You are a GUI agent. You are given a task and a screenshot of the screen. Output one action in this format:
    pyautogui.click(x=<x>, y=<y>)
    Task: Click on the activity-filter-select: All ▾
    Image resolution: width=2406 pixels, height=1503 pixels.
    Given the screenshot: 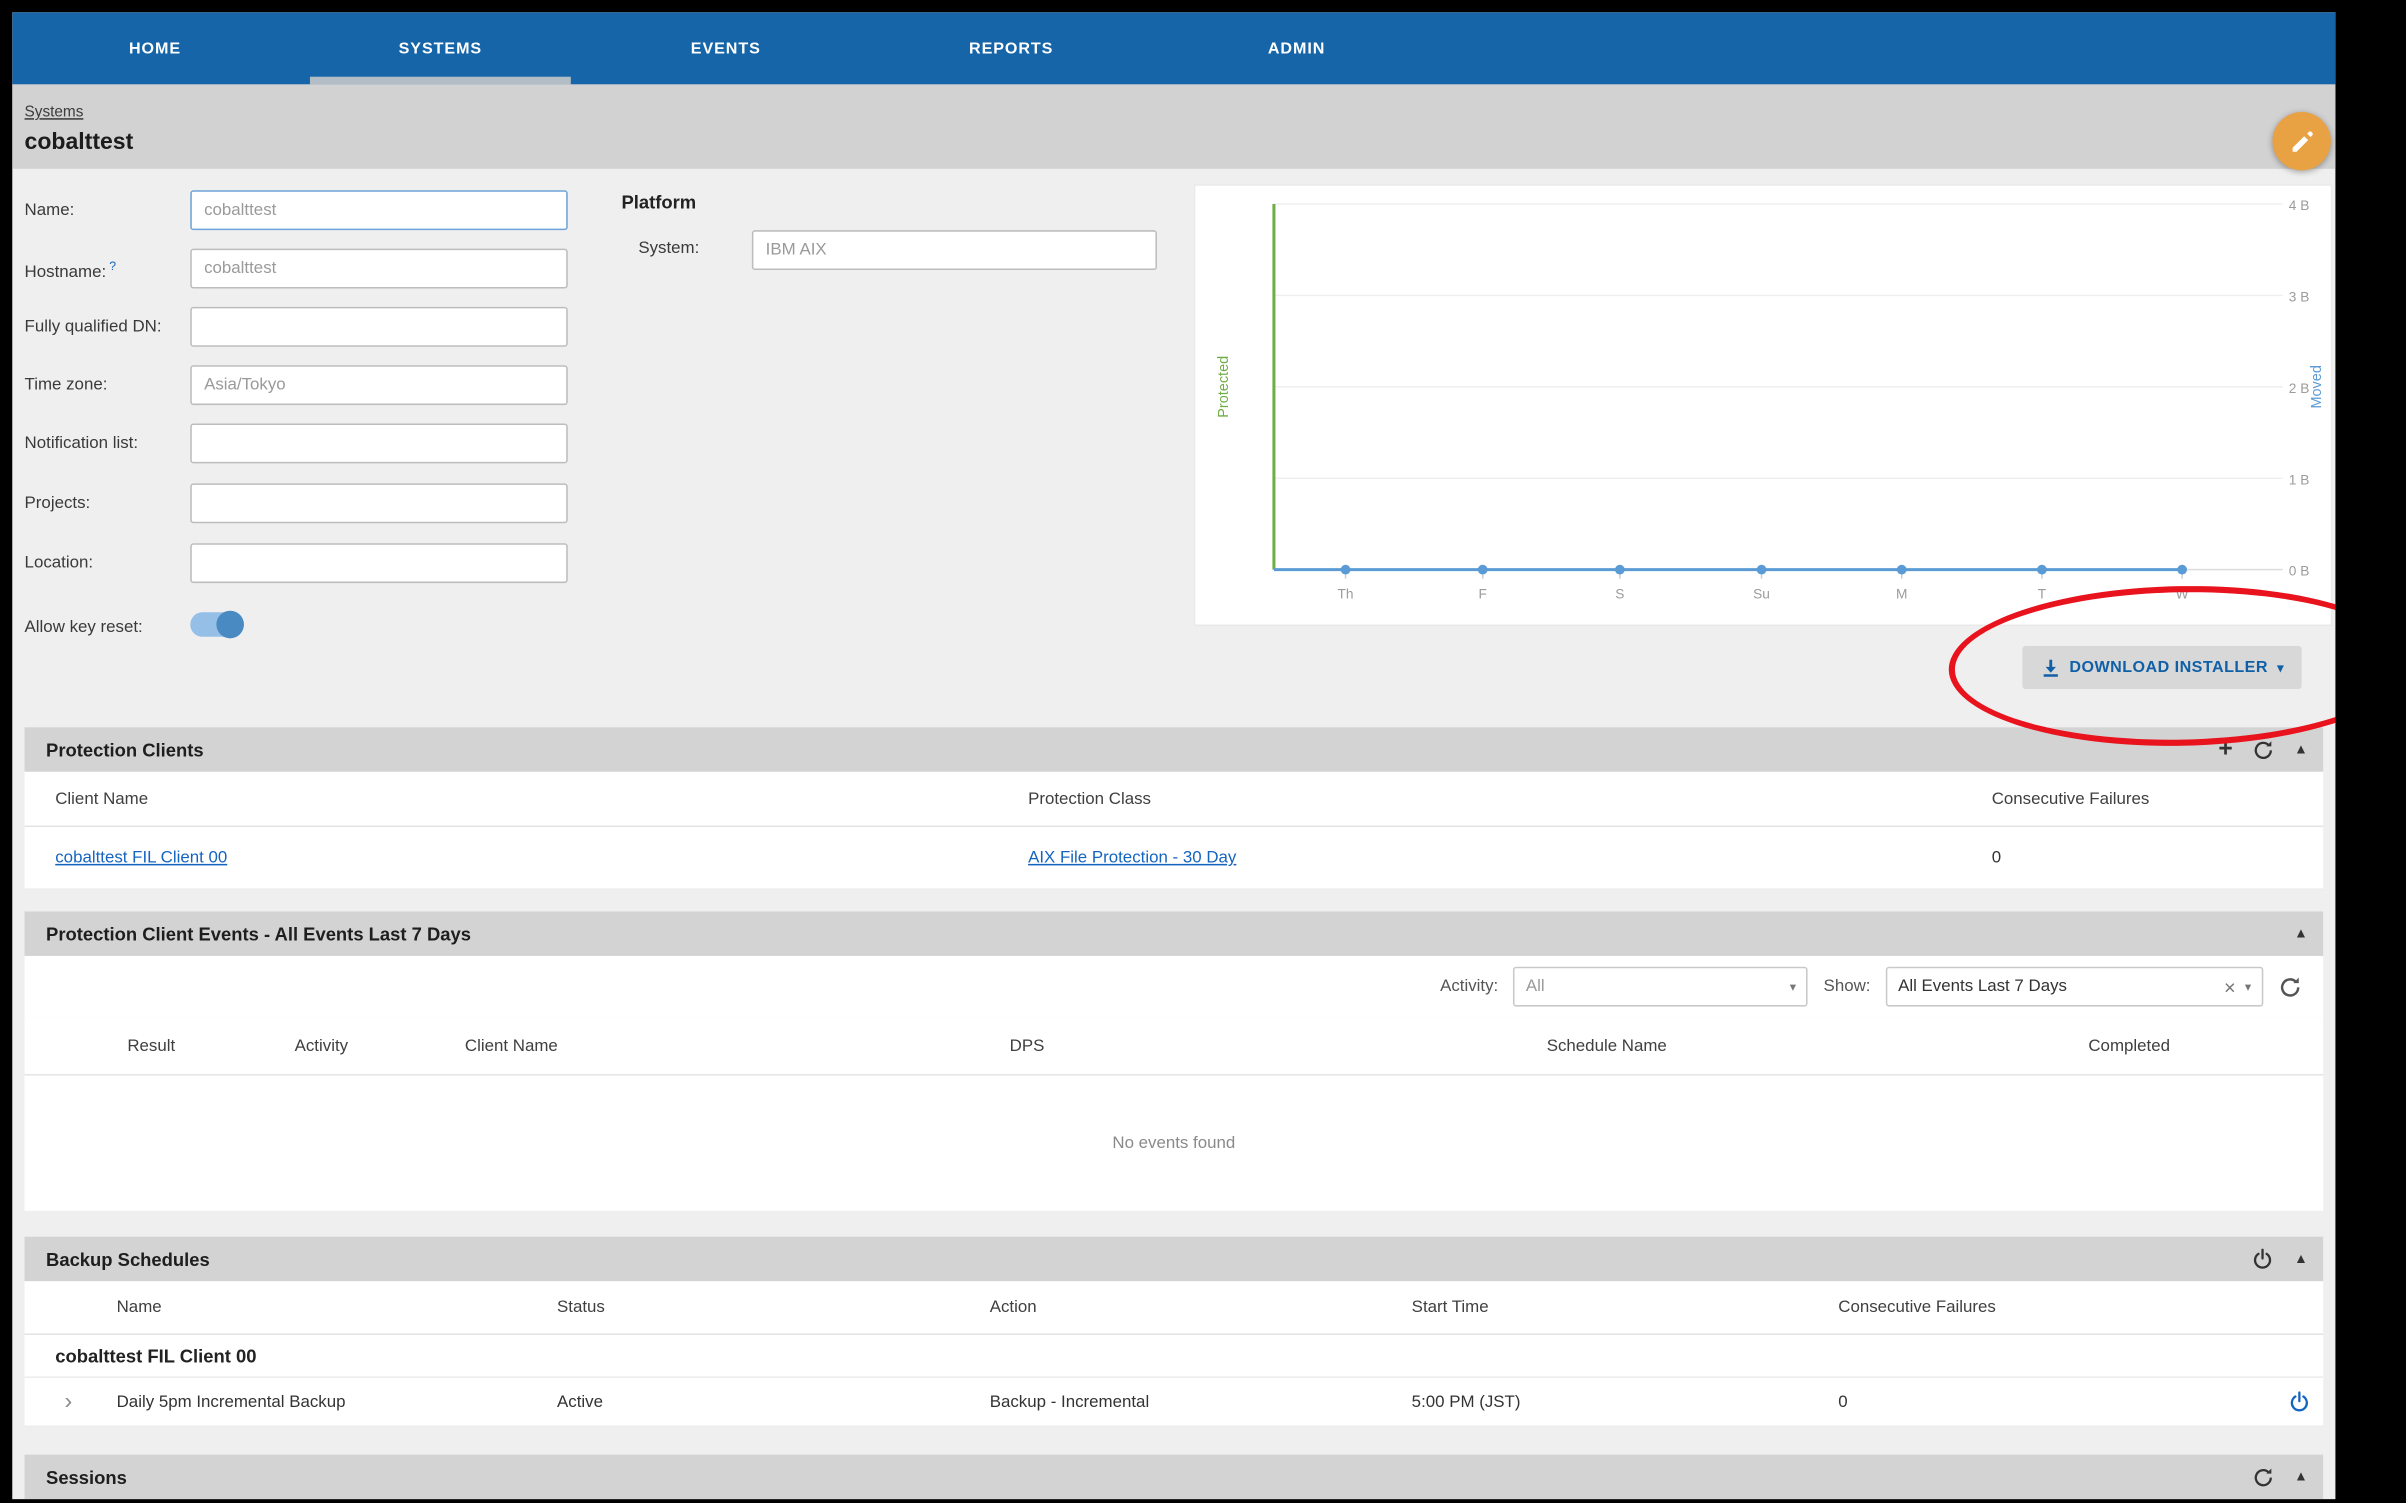 What is the action you would take?
    pyautogui.click(x=1661, y=986)
    